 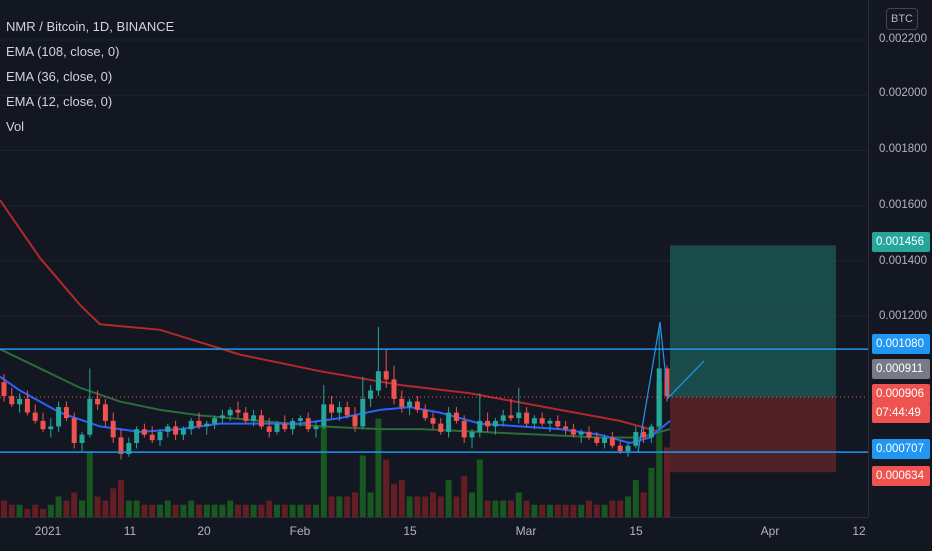 What do you see at coordinates (901, 344) in the screenshot?
I see `resistance-price-label: 0.001080` at bounding box center [901, 344].